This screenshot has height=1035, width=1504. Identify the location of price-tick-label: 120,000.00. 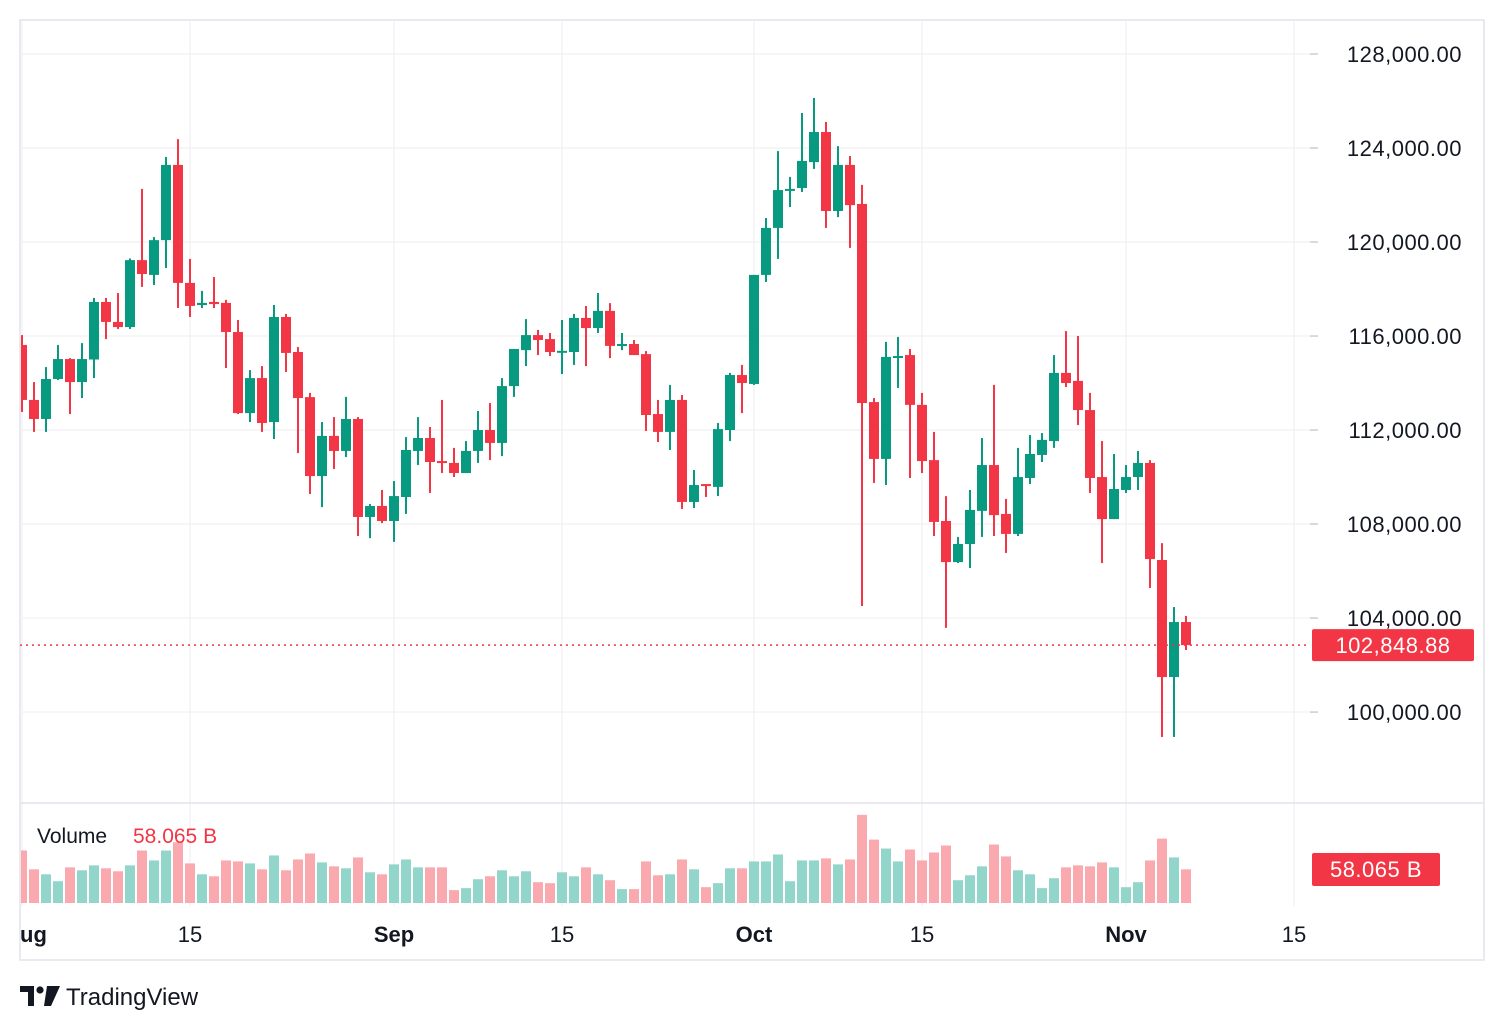
(1404, 242).